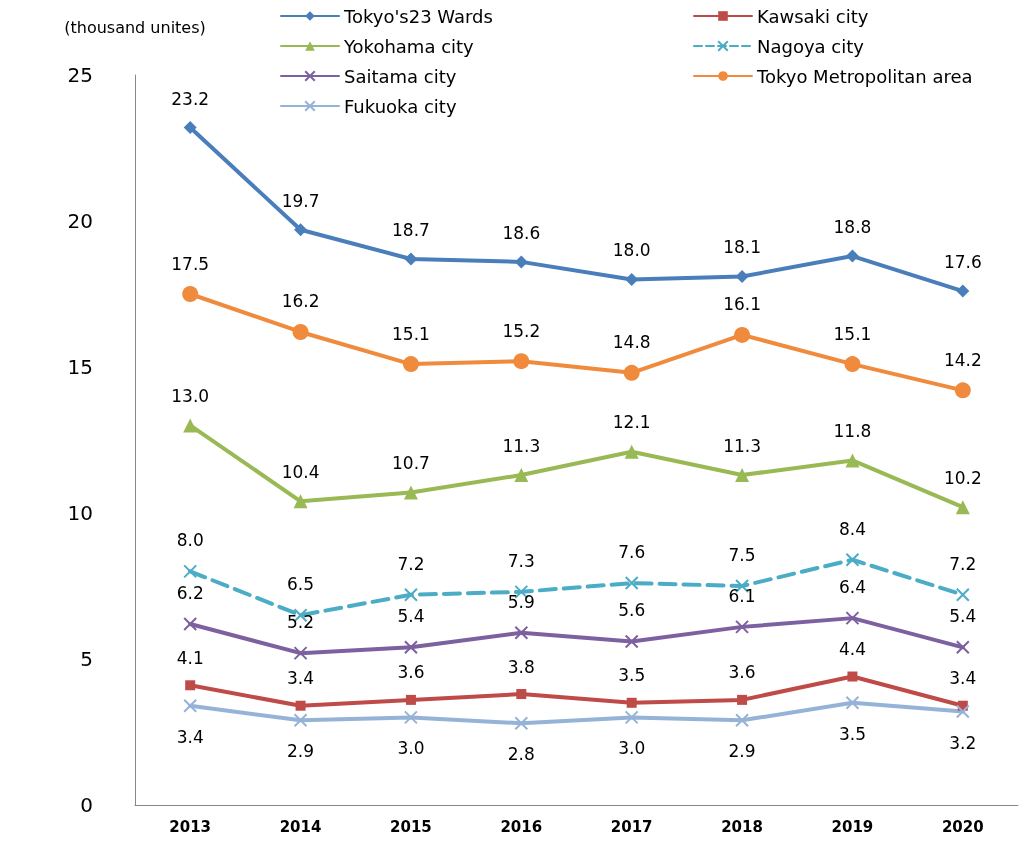 This screenshot has height=850, width=1030. I want to click on data-label: 13.0, so click(190, 395).